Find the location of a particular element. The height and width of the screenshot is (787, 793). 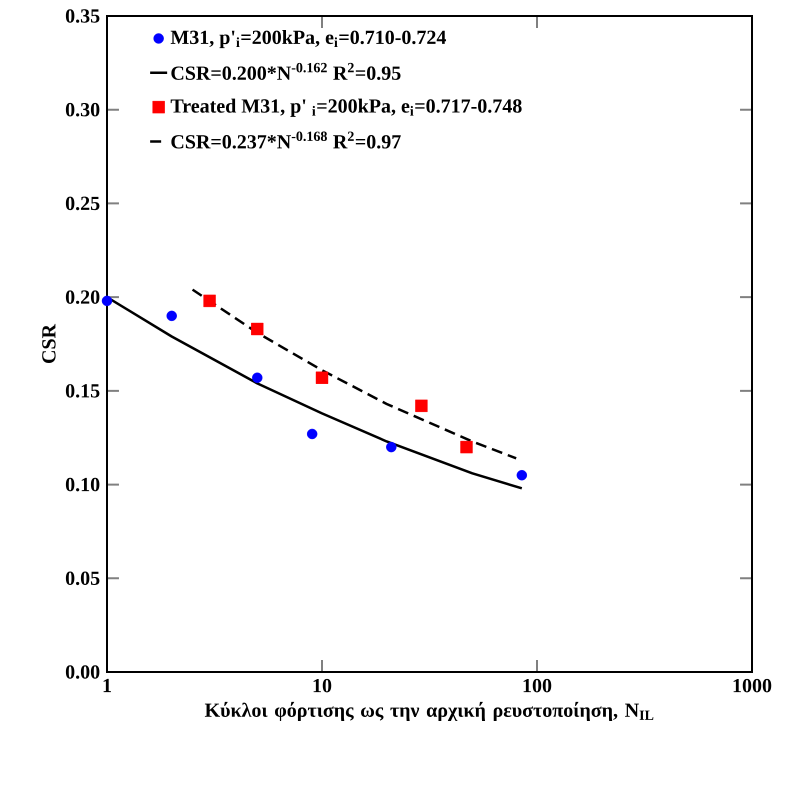

x-tick-label: 100 is located at coordinates (538, 685).